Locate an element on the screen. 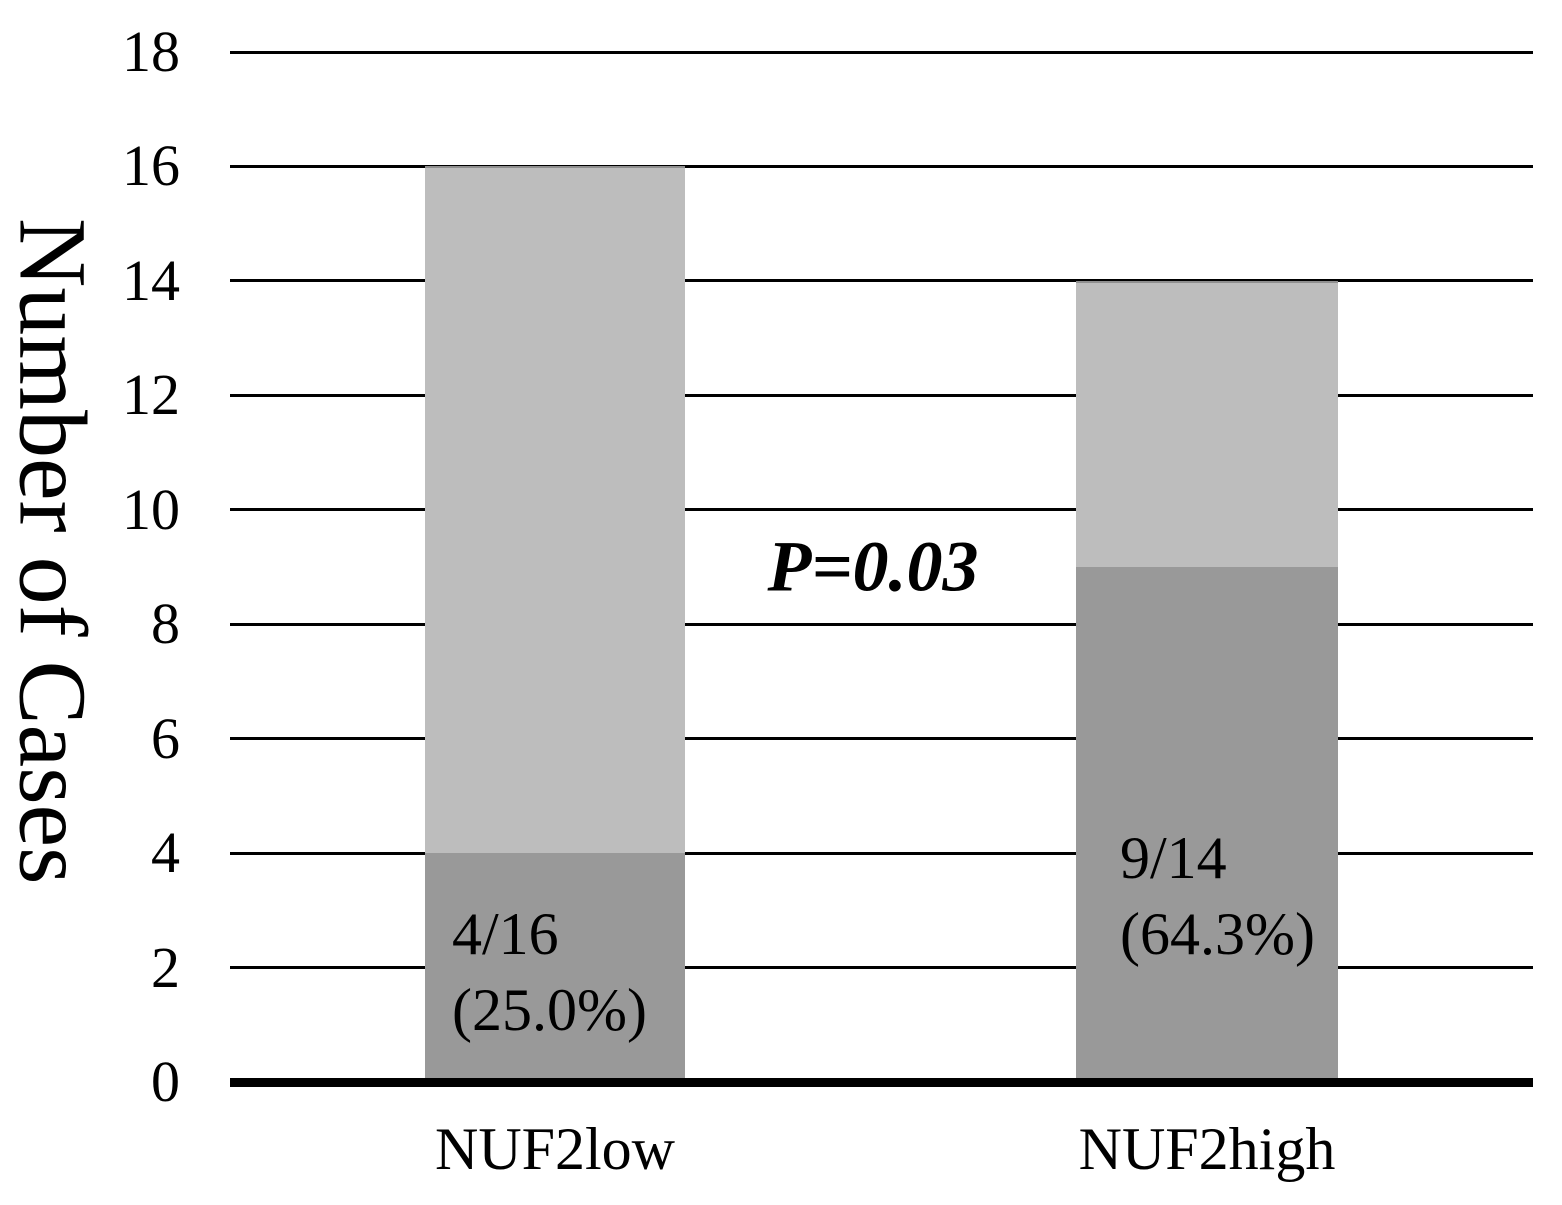  bar-label-NUF2low-count: 4/16 is located at coordinates (505, 934).